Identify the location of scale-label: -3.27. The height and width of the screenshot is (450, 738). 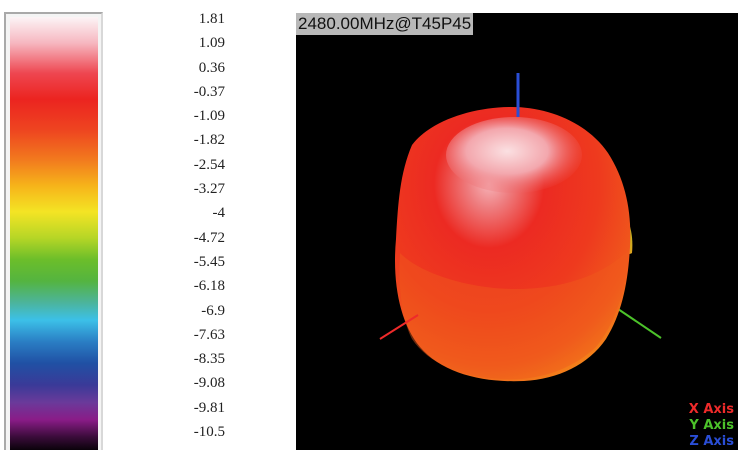
(209, 189).